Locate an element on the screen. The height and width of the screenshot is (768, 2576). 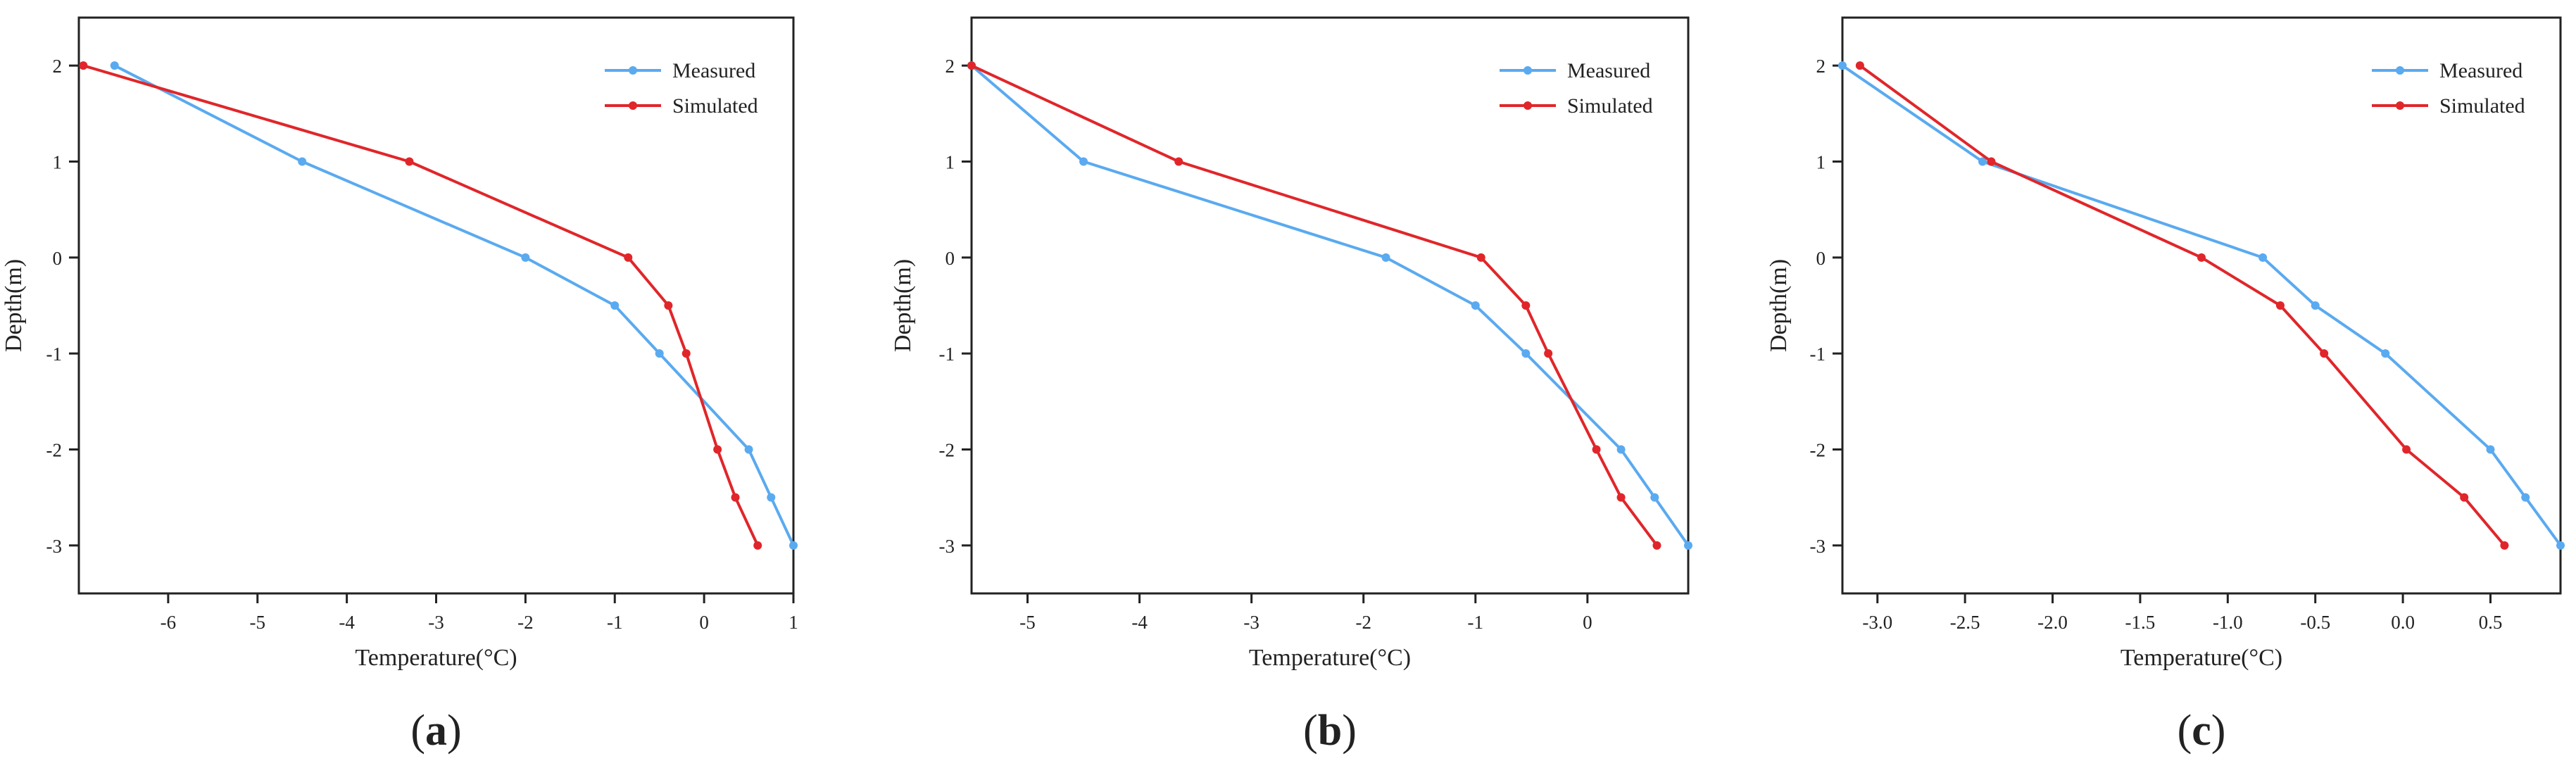
x-tick-label: -2.5 is located at coordinates (1965, 622).